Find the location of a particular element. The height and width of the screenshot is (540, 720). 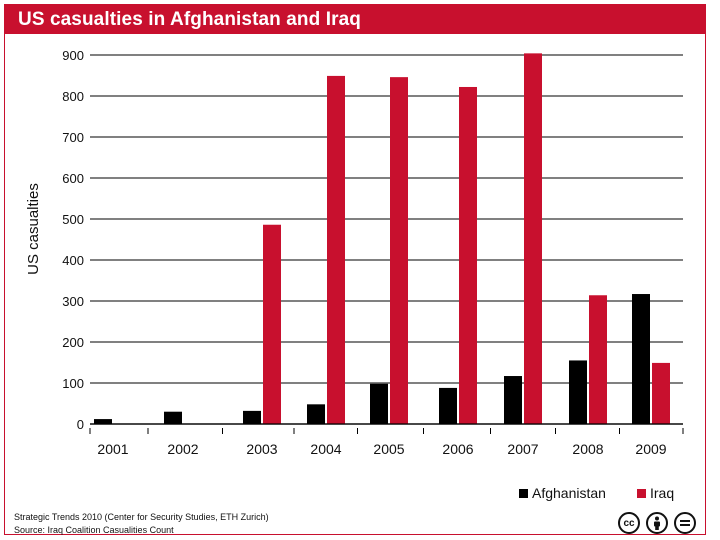

y-tick-label: 500 is located at coordinates (73, 219).